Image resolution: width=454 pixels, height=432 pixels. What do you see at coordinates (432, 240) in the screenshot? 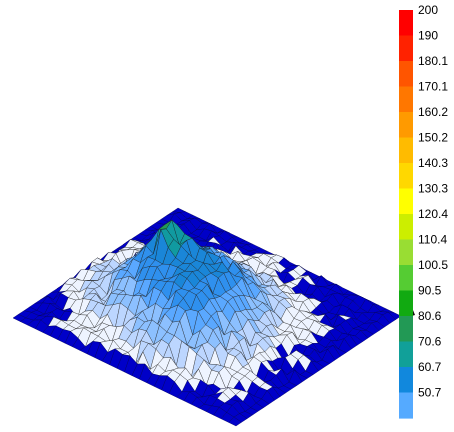
I see `colorbar-tick-label: 110.4` at bounding box center [432, 240].